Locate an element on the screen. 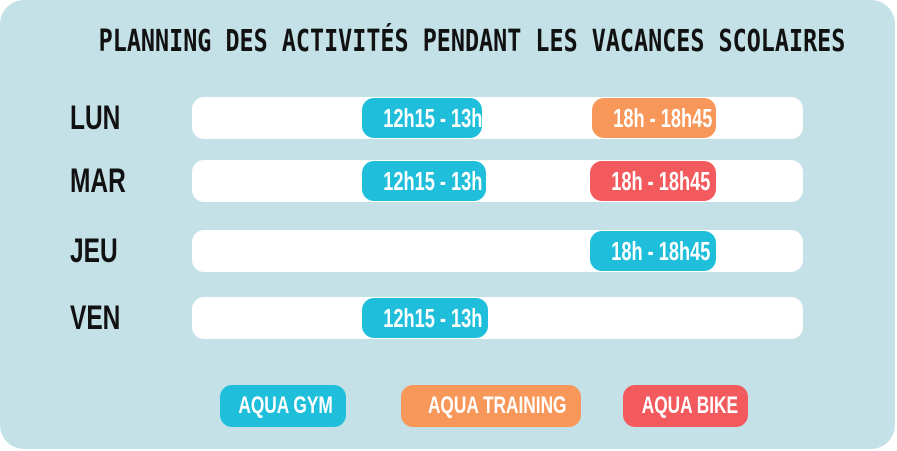 Image resolution: width=897 pixels, height=451 pixels. slot-aqua-gym: 18h - 18h45 is located at coordinates (653, 251).